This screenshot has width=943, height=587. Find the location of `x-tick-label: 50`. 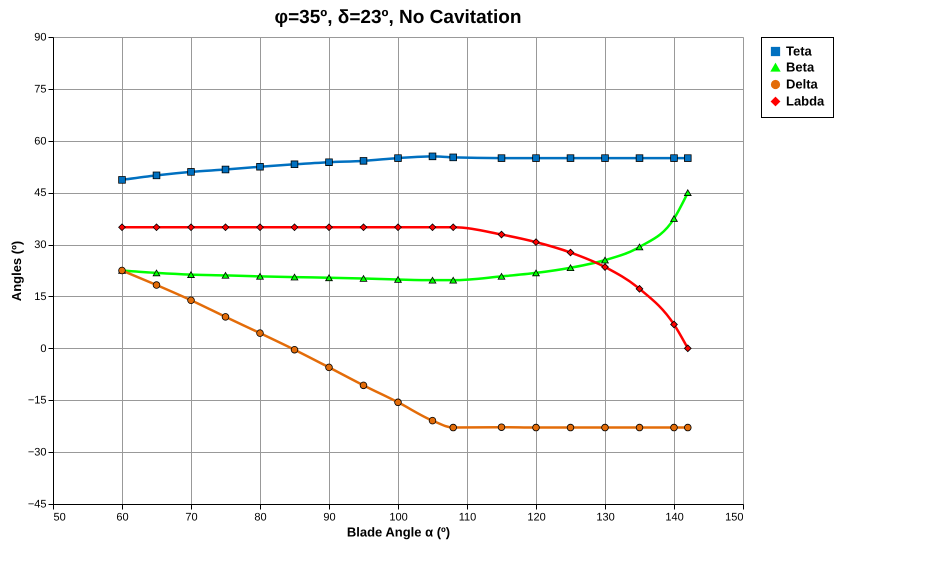

x-tick-label: 50 is located at coordinates (60, 518).